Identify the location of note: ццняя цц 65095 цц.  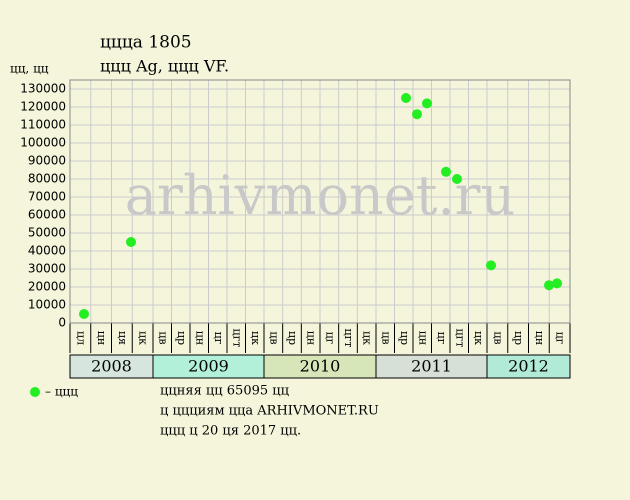
(224, 391).